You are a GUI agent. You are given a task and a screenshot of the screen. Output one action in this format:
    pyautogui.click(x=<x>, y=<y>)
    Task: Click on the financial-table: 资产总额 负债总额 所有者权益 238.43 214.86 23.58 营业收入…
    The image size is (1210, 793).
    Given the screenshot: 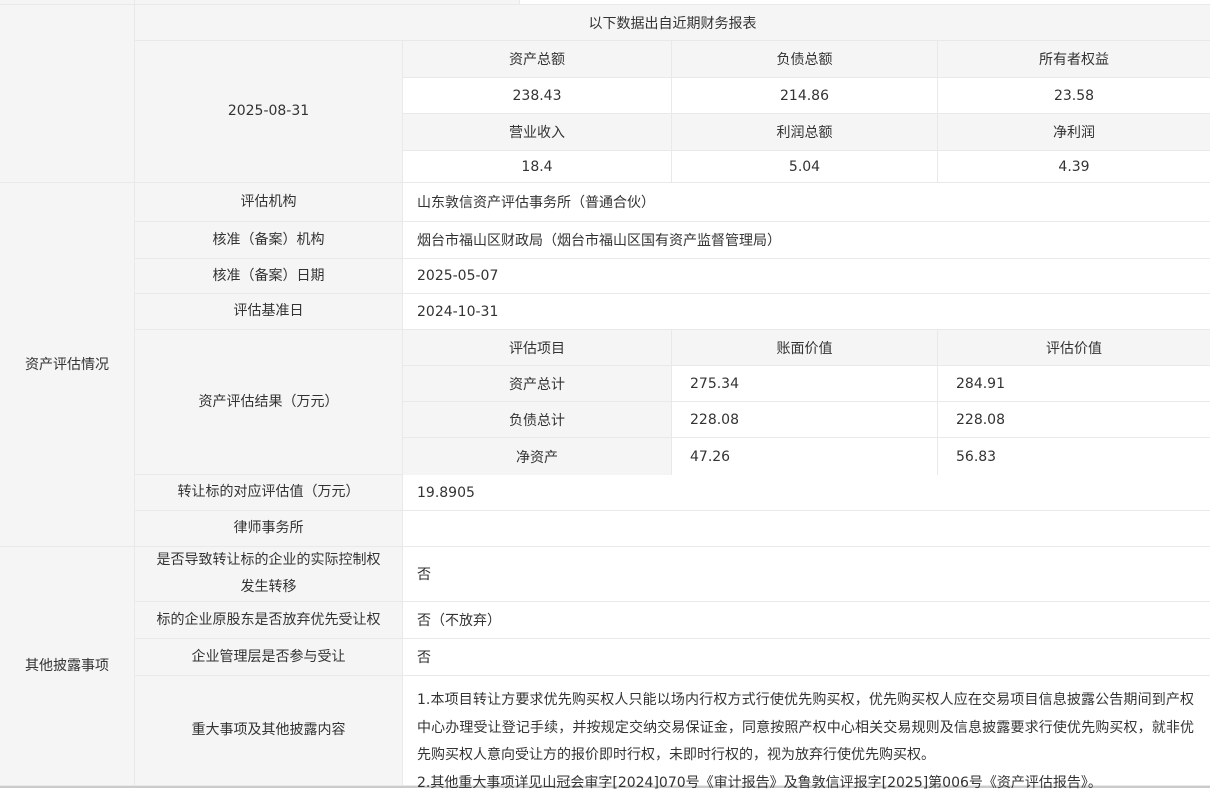 What is the action you would take?
    pyautogui.click(x=806, y=111)
    